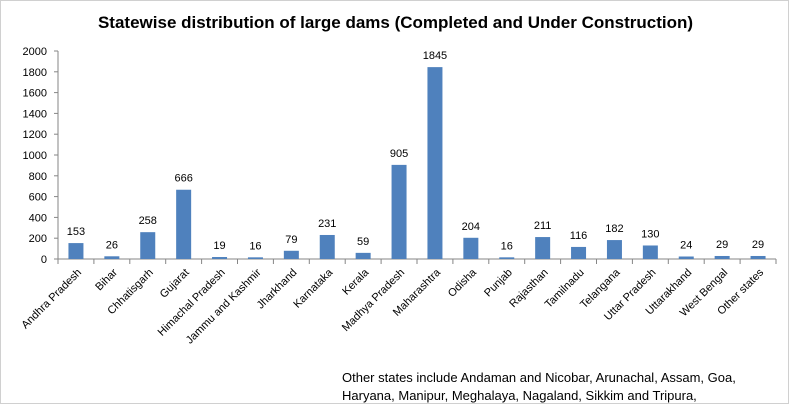 The height and width of the screenshot is (405, 789). I want to click on y-tick-label: 800, so click(38, 177).